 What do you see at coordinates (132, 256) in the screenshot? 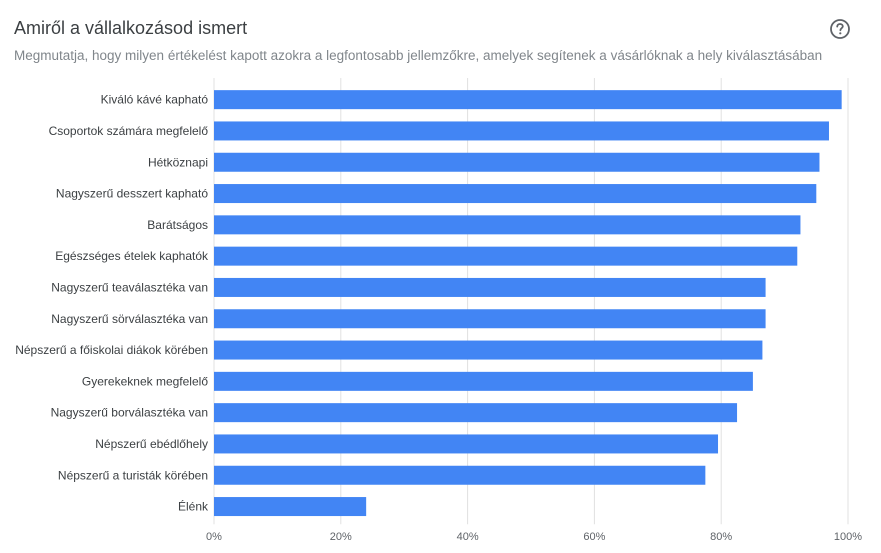
I see `category-label: Egészséges ételek kaphatók` at bounding box center [132, 256].